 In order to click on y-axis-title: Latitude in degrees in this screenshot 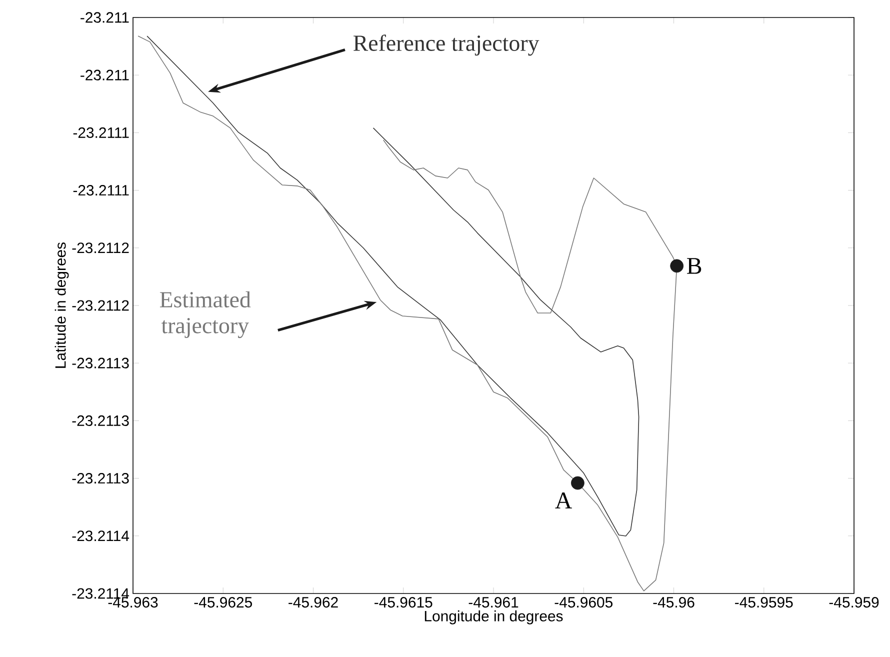, I will do `click(61, 305)`.